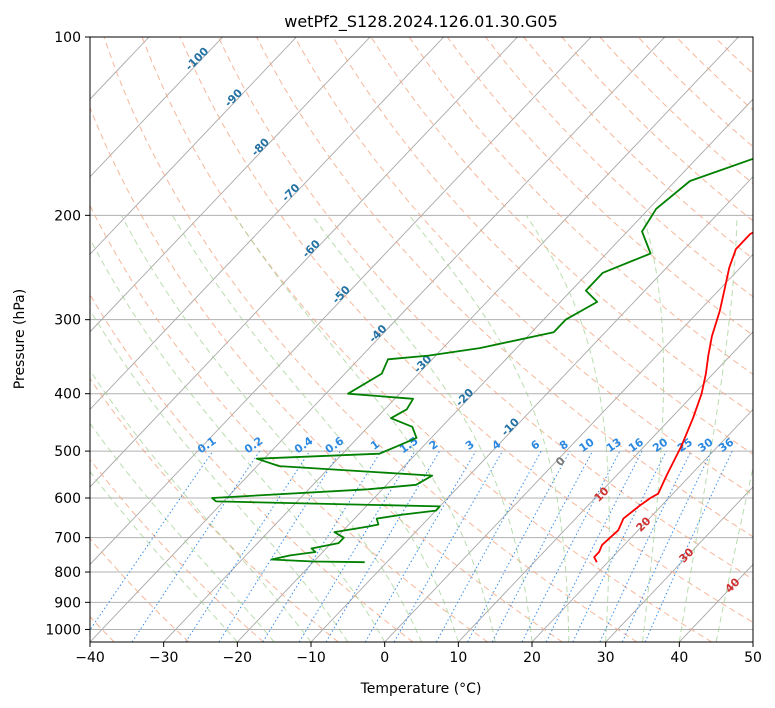 This screenshot has width=775, height=708. Describe the element at coordinates (67, 395) in the screenshot. I see `y-tick-label: 400` at that location.